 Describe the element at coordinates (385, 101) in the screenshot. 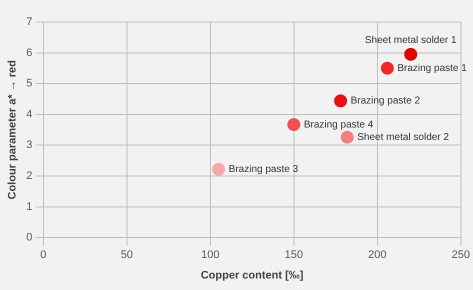

I see `series-label: Brazing paste 2` at that location.